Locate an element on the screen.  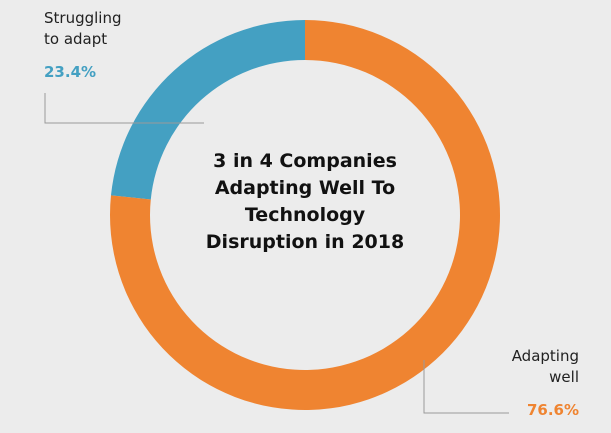
slice-value-adapting: 76.6% is located at coordinates (552, 410).